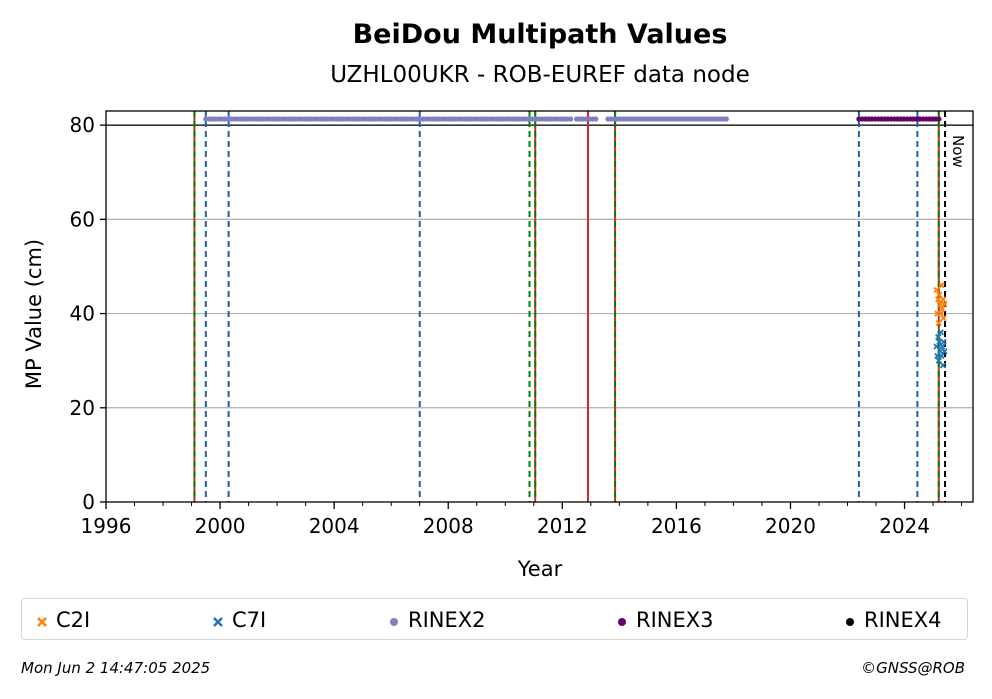 The height and width of the screenshot is (699, 992). What do you see at coordinates (675, 620) in the screenshot?
I see `legend-label-rinex3: RINEX3` at bounding box center [675, 620].